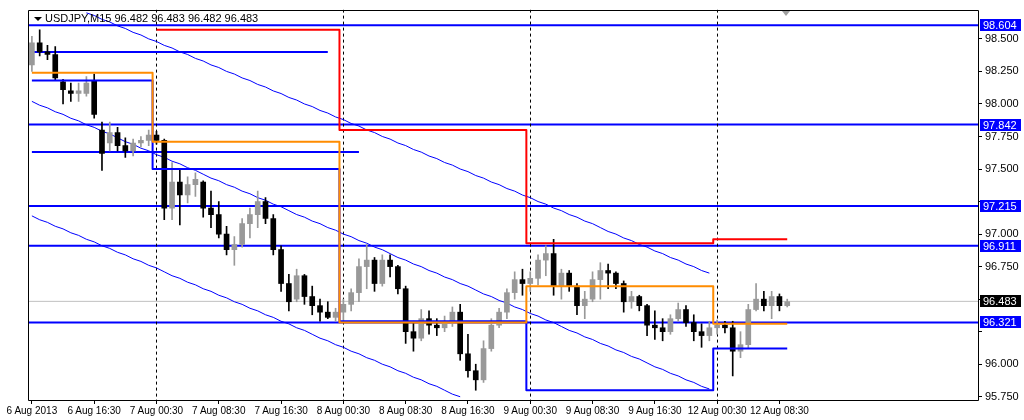 This screenshot has height=420, width=1024. I want to click on y-tick-label: 97.000, so click(1002, 233).